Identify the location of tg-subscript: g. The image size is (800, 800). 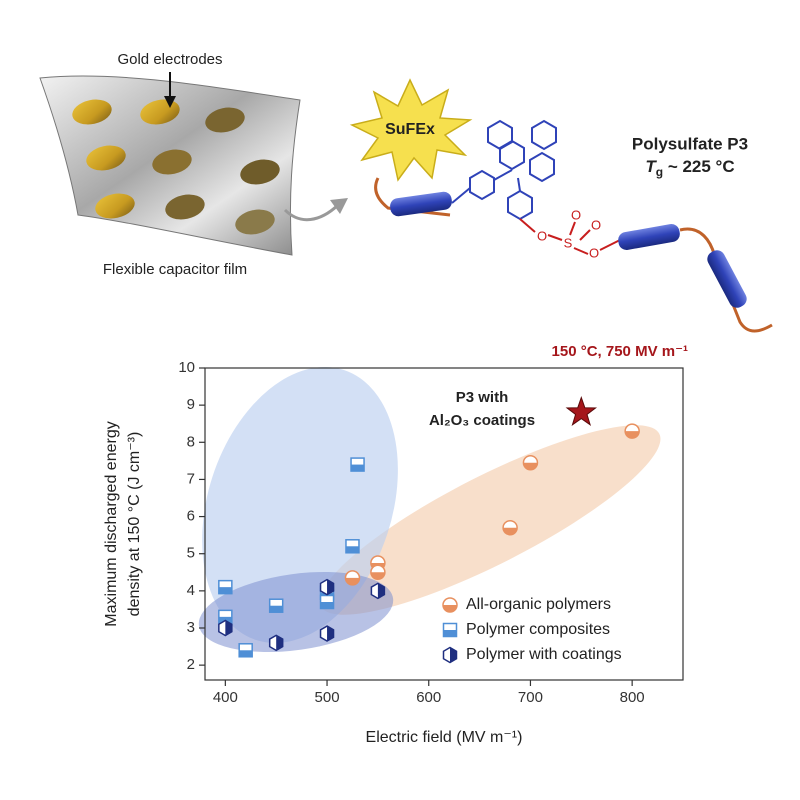
(659, 172).